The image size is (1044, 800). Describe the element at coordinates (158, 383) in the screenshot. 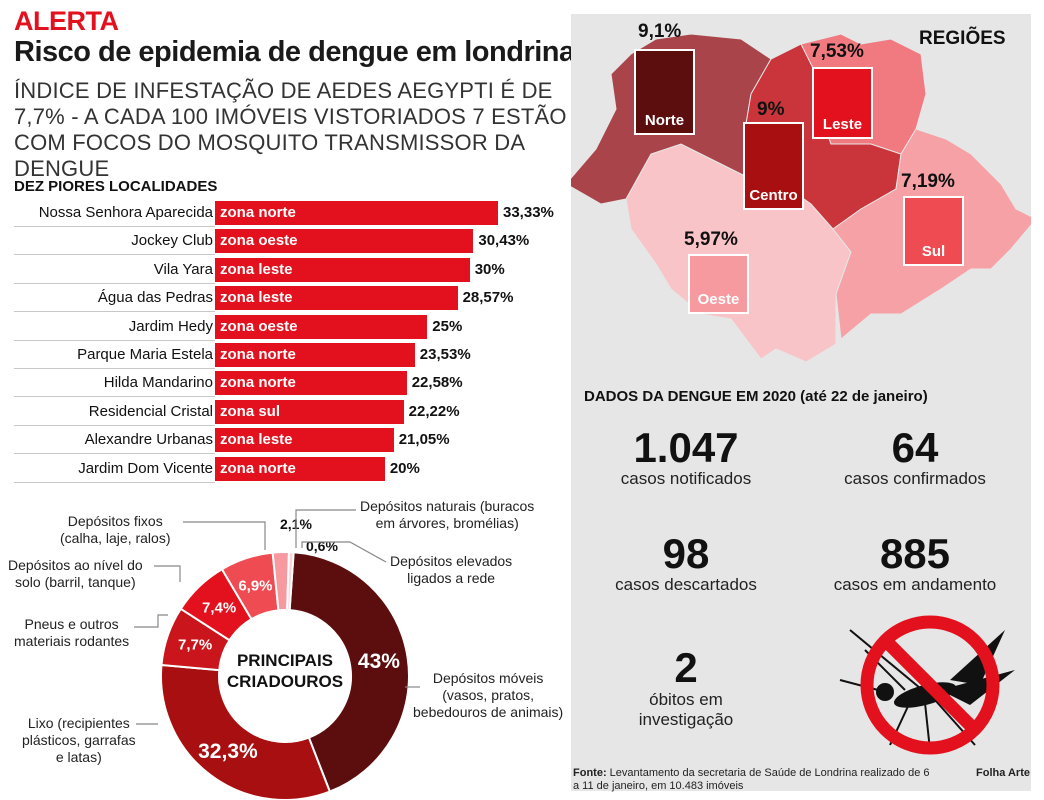

I see `bar-category-label: Hilda Mandarino` at that location.